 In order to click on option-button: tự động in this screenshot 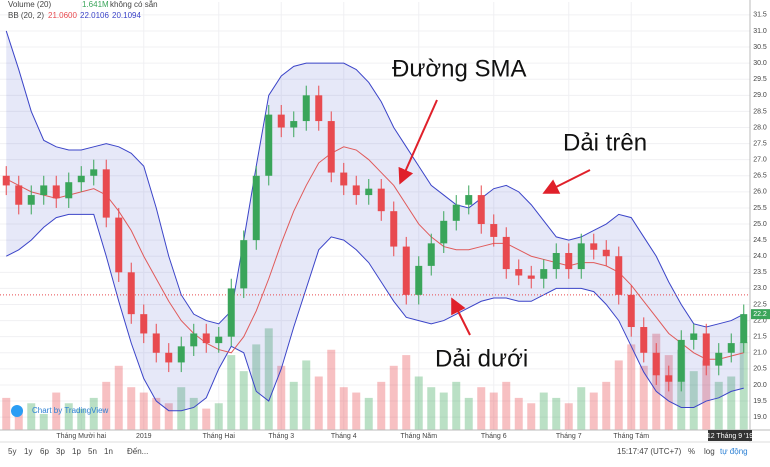, I will do `click(734, 451)`.